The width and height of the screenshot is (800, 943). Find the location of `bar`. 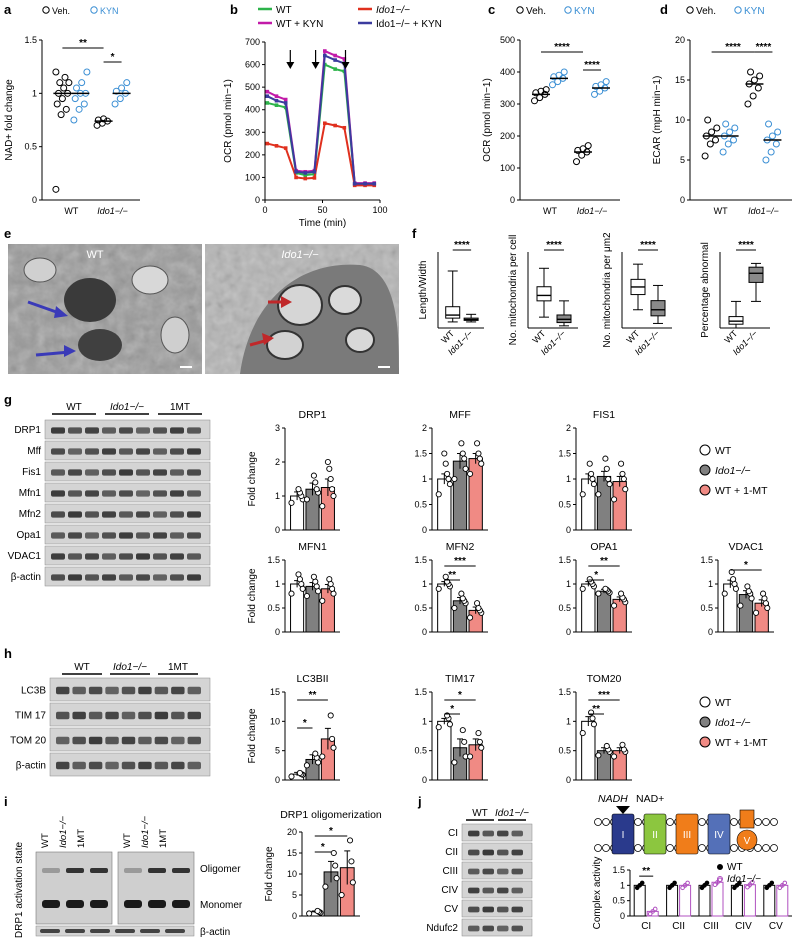

bar is located at coordinates (736, 900).